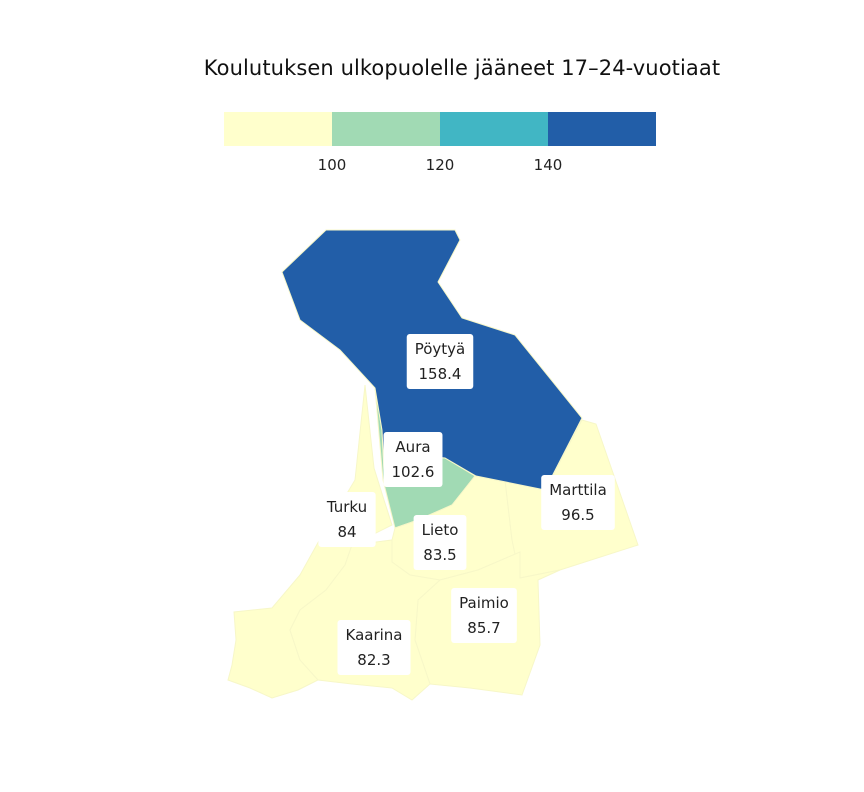 The image size is (864, 792). I want to click on legend: 100 120 140, so click(440, 143).